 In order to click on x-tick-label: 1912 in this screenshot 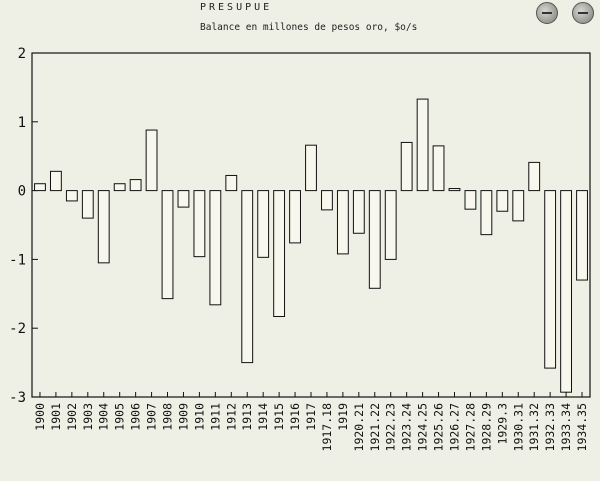, I will do `click(231, 417)`.